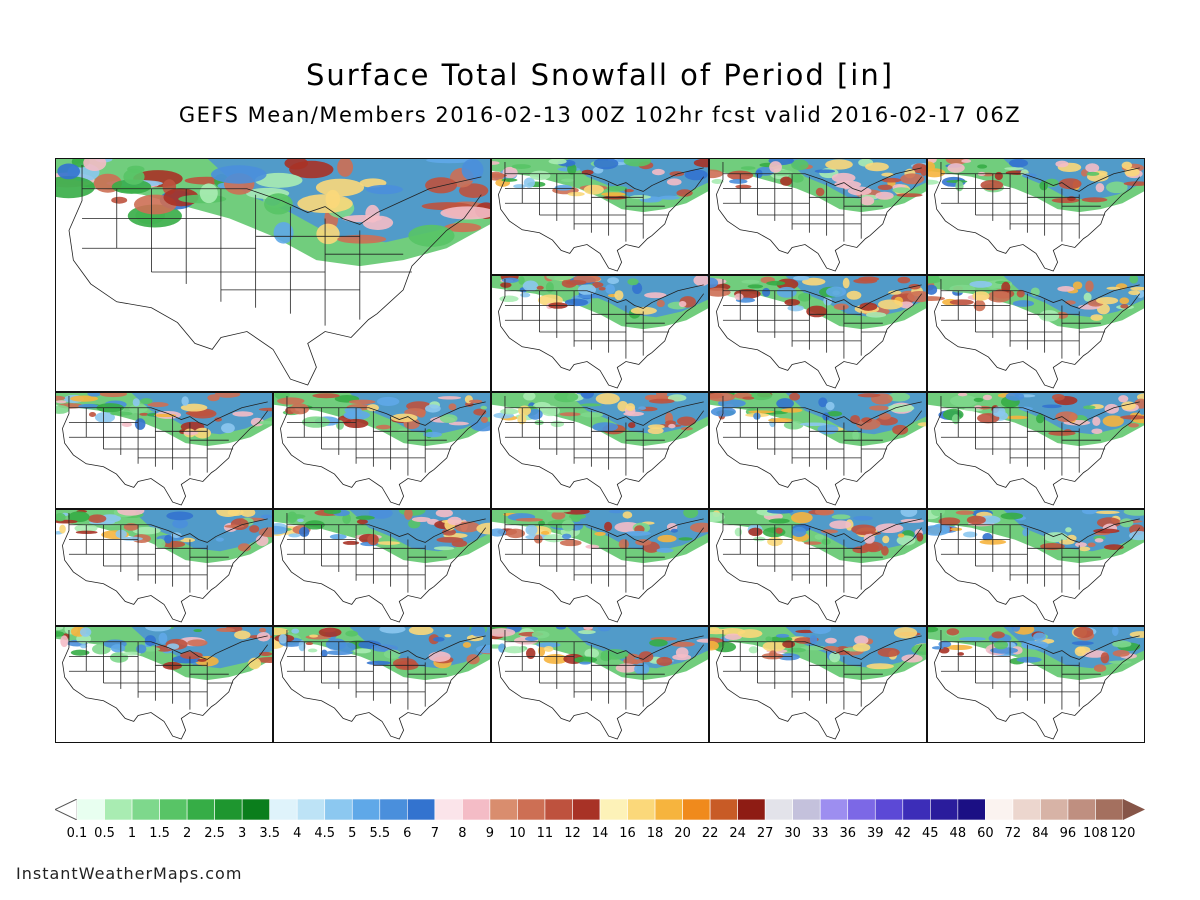 Image resolution: width=1200 pixels, height=900 pixels. I want to click on colorbar, so click(600, 809).